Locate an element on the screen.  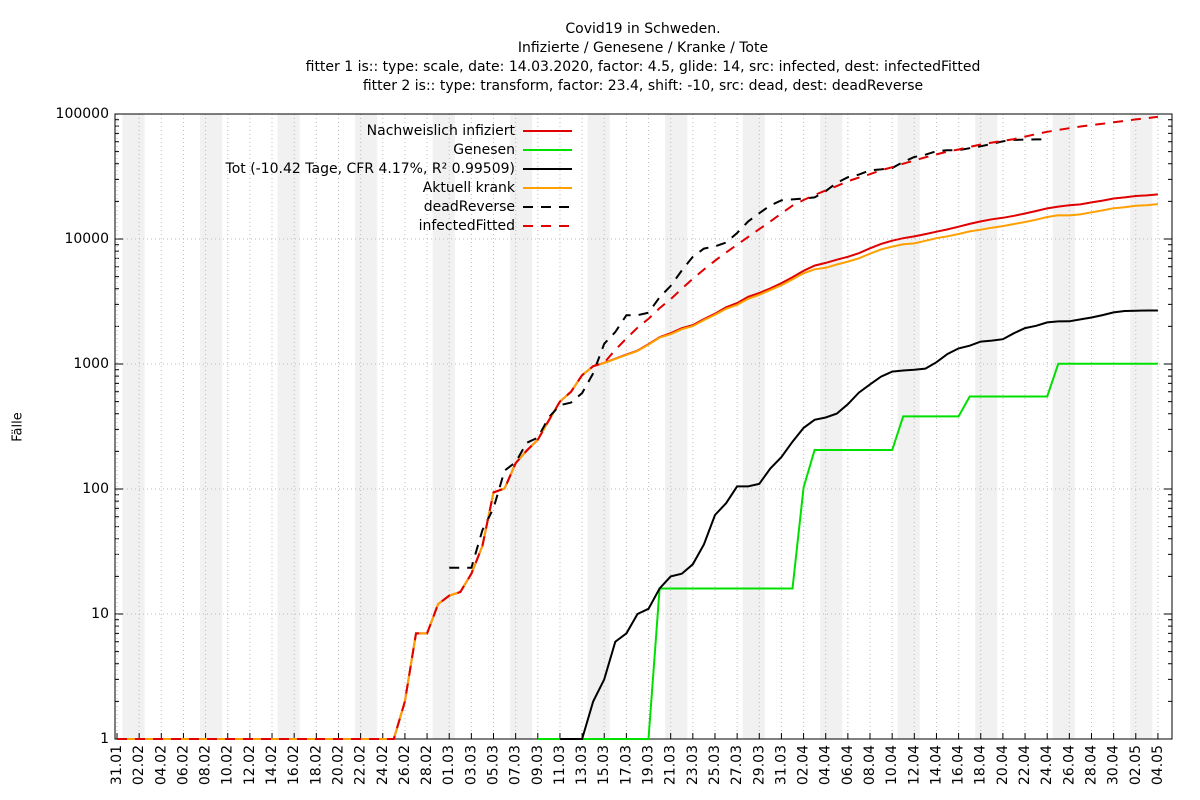
x-tick-label: 17.03 is located at coordinates (626, 765).